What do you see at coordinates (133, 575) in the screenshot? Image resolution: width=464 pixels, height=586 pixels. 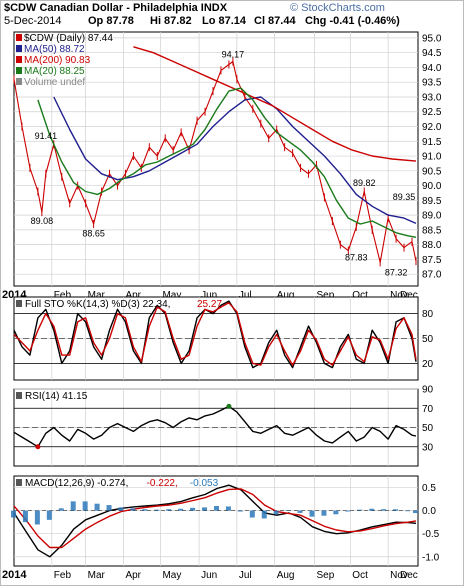 I see `macd-xtick-label: Apr` at bounding box center [133, 575].